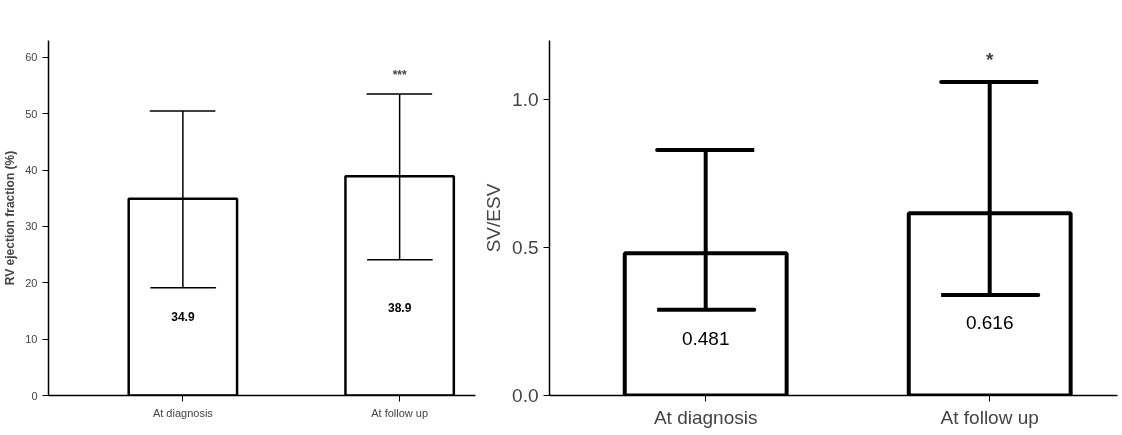 Image resolution: width=1122 pixels, height=435 pixels. I want to click on y-tick-label: 50, so click(31, 113).